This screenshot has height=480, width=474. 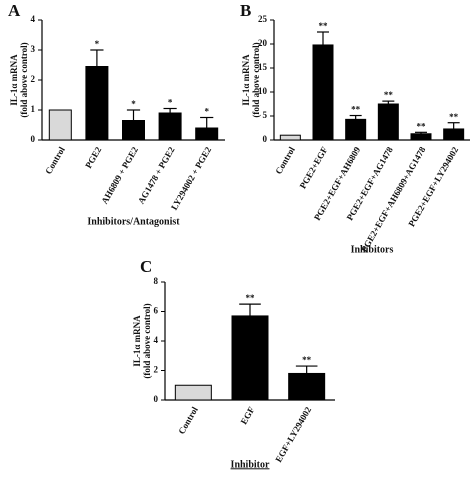 I want to click on y-tick-label: 5, so click(x=265, y=115).